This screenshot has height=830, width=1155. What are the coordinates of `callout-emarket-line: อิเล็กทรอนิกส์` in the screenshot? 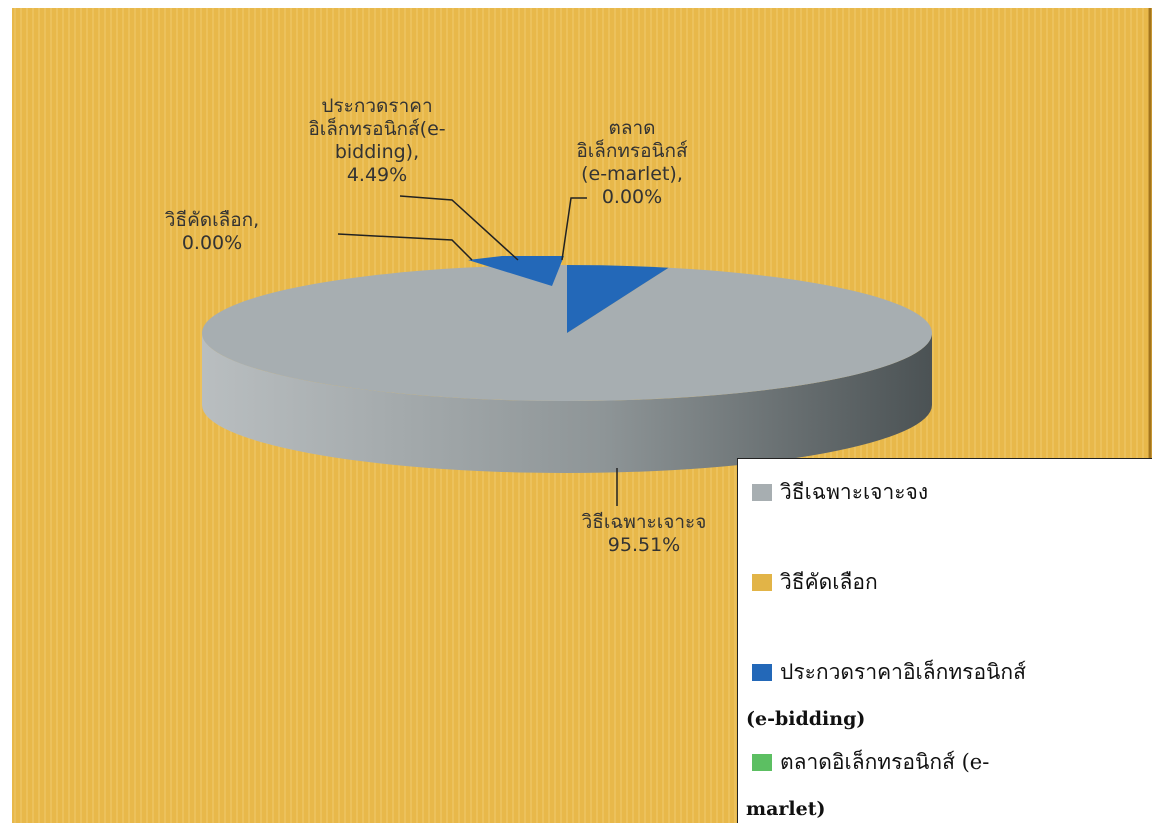 It's located at (632, 150).